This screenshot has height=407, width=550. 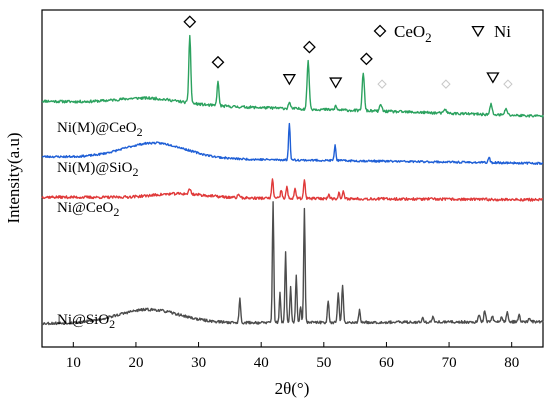 I want to click on legend: CeO2 Ni, so click(x=442, y=33).